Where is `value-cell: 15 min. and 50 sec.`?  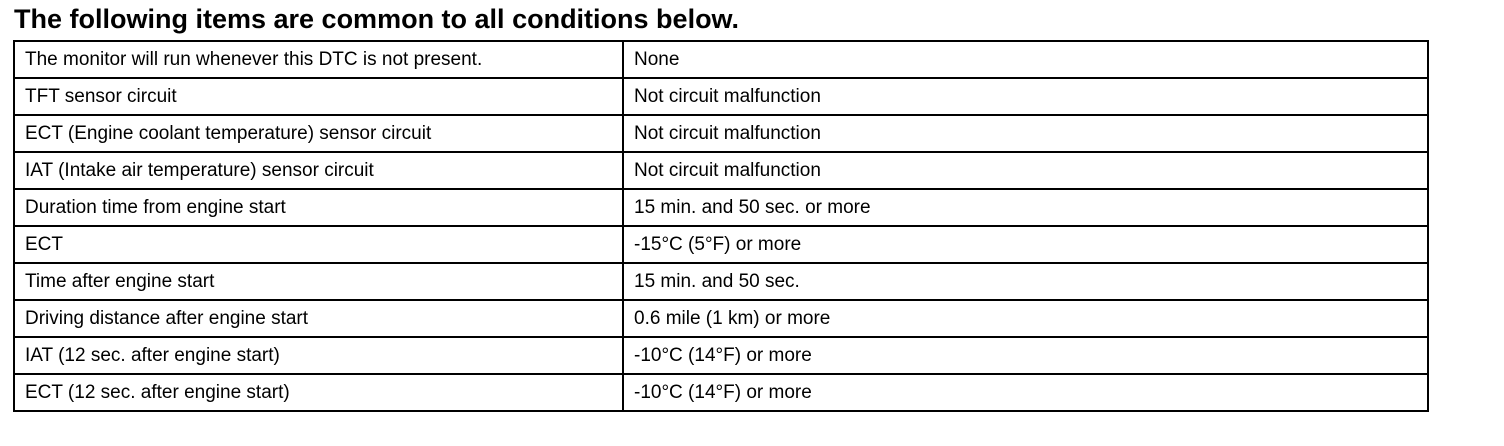 value-cell: 15 min. and 50 sec. is located at coordinates (1025, 281).